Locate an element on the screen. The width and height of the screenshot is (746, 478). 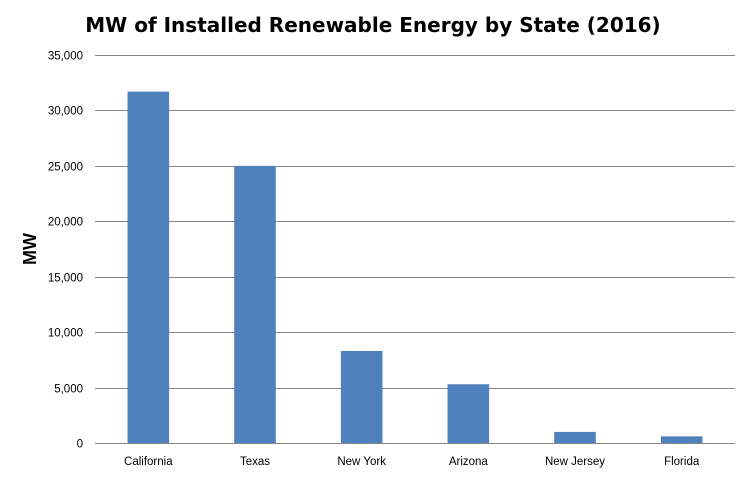
y-tick-label: 0 is located at coordinates (80, 445).